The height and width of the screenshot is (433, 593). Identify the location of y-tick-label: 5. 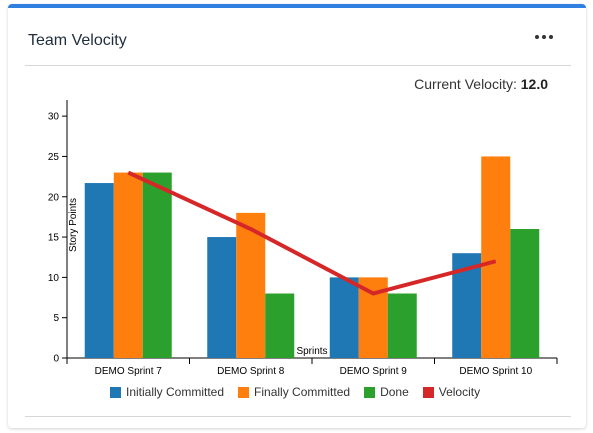
(56, 318).